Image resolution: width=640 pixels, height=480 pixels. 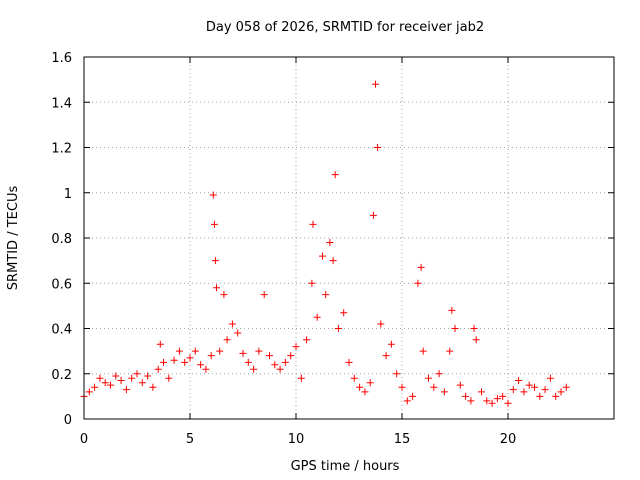 What do you see at coordinates (61, 149) in the screenshot?
I see `y-tick-label: 1.2` at bounding box center [61, 149].